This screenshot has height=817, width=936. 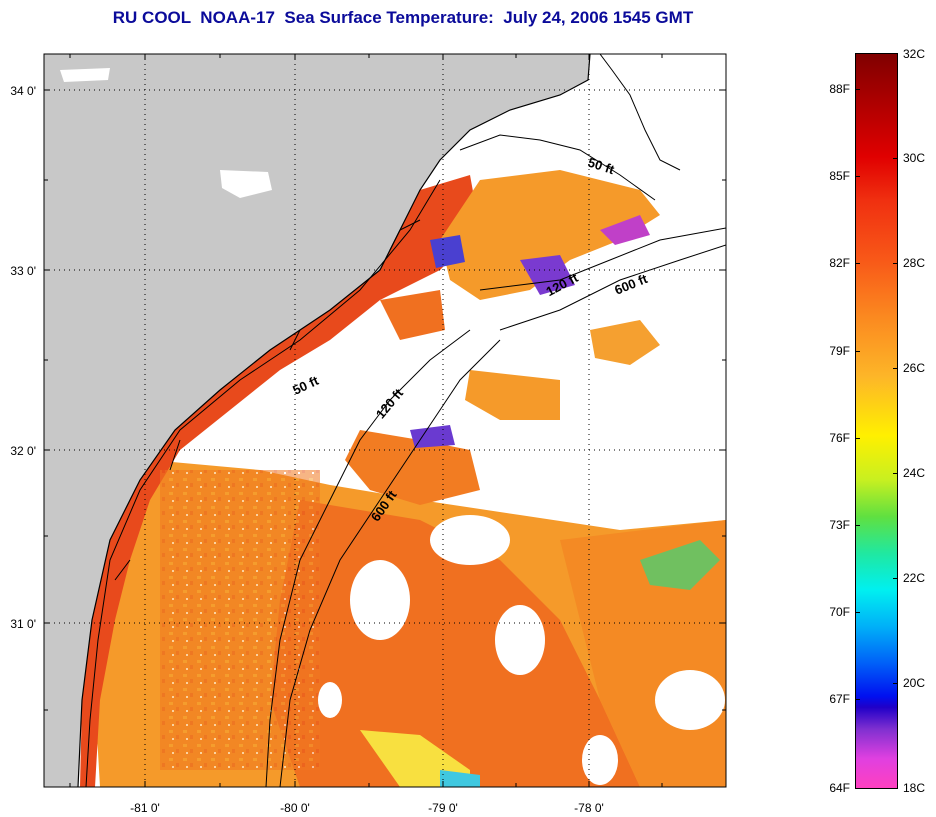 What do you see at coordinates (839, 525) in the screenshot?
I see `colorbar-f-label: 73F` at bounding box center [839, 525].